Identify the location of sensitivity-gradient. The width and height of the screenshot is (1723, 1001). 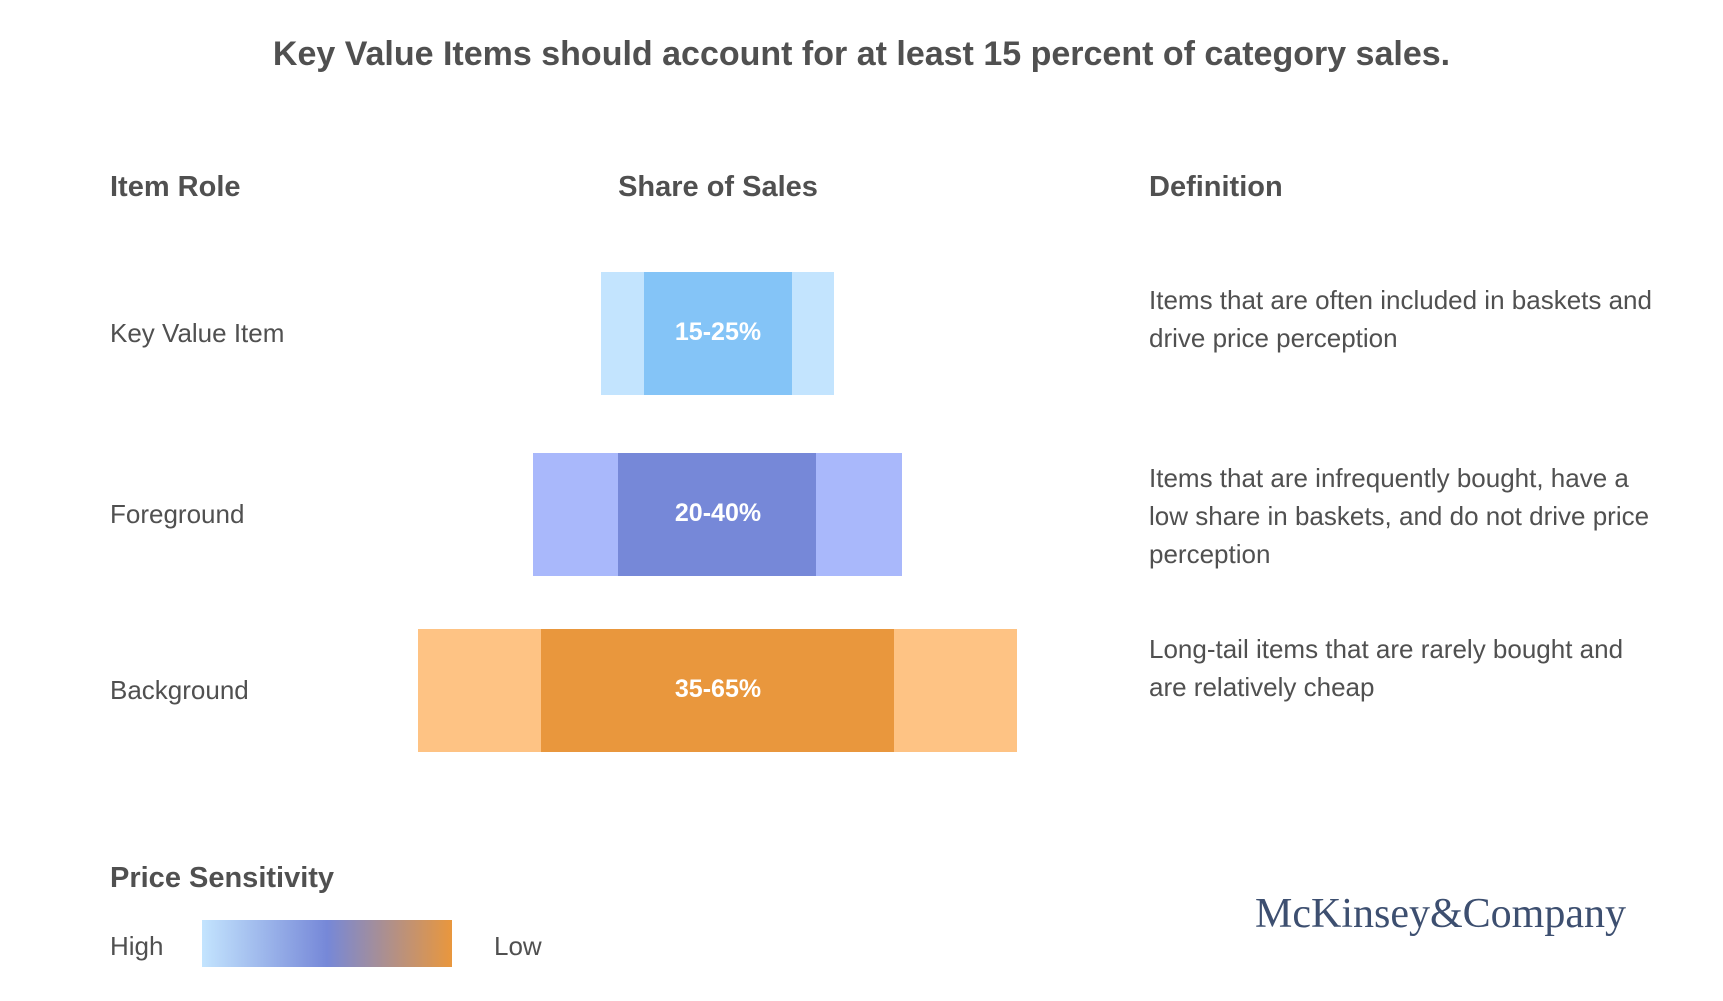
(327, 943).